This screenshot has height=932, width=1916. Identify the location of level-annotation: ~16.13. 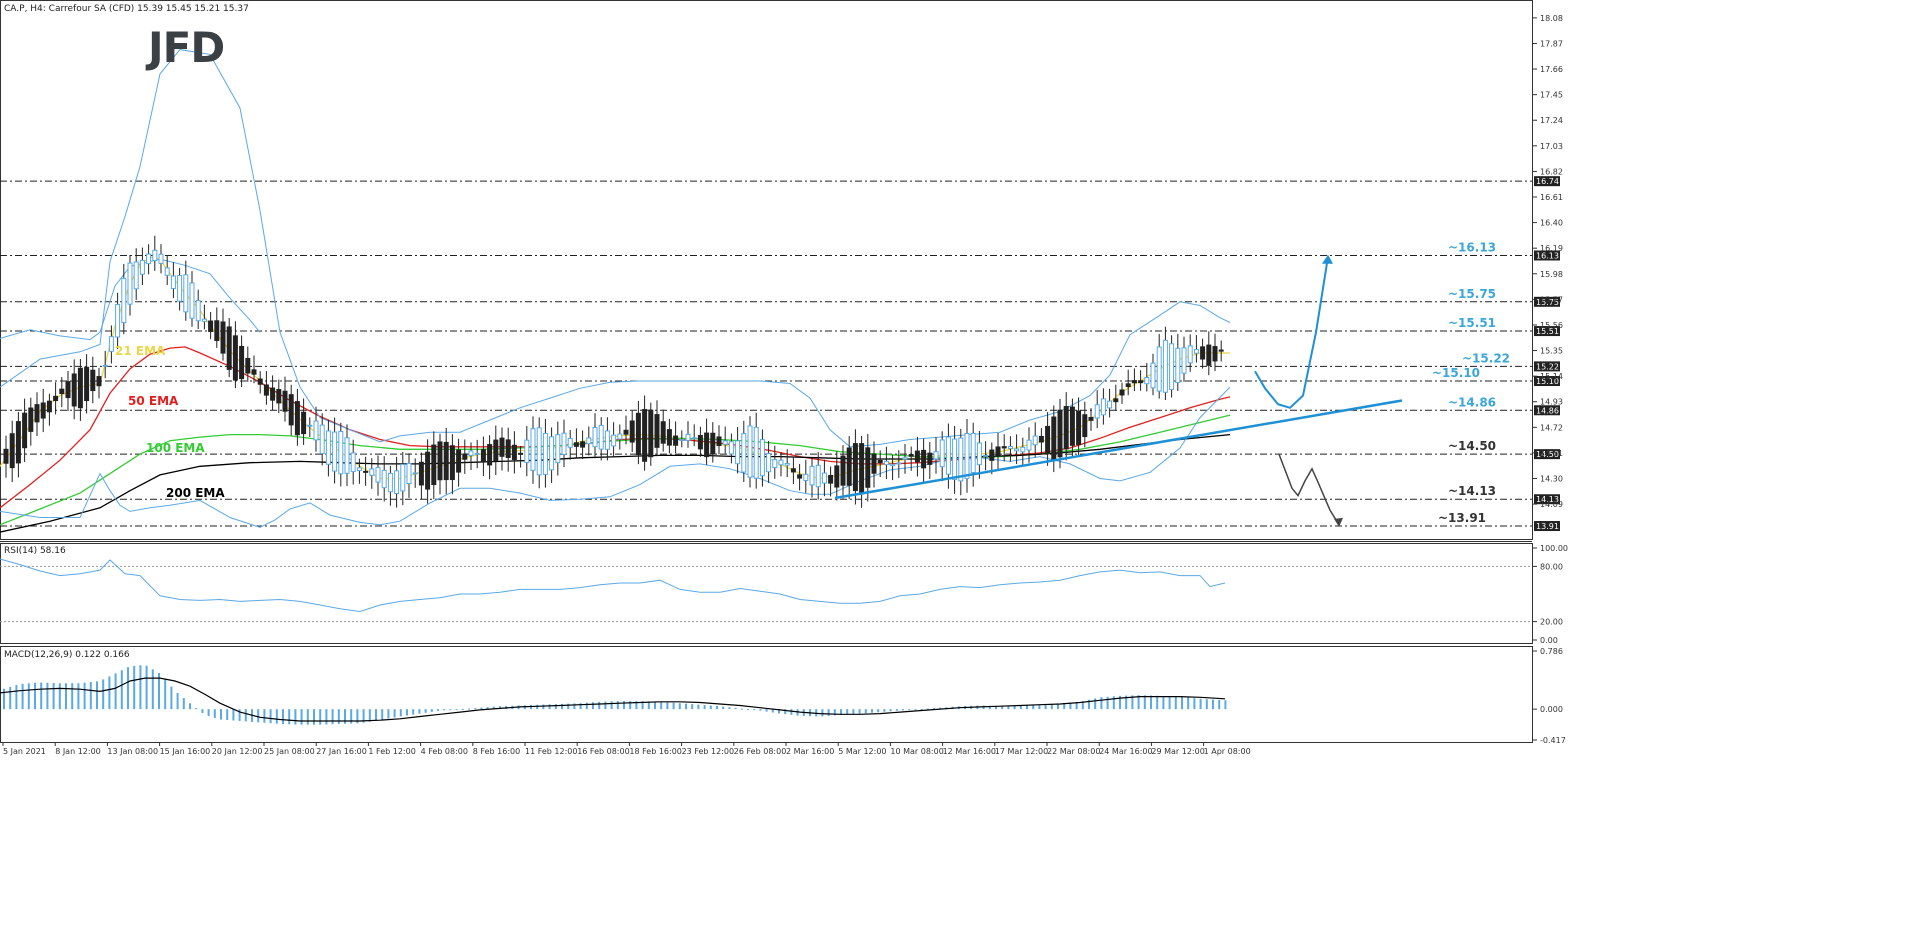
(1472, 248).